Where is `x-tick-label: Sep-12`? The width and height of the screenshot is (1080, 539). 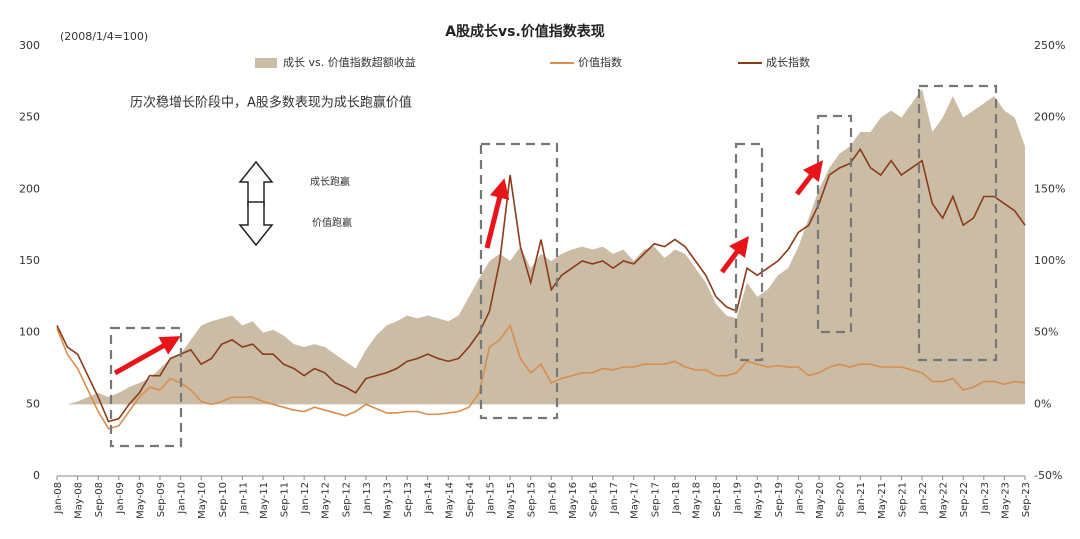 x-tick-label: Sep-12 is located at coordinates (346, 499).